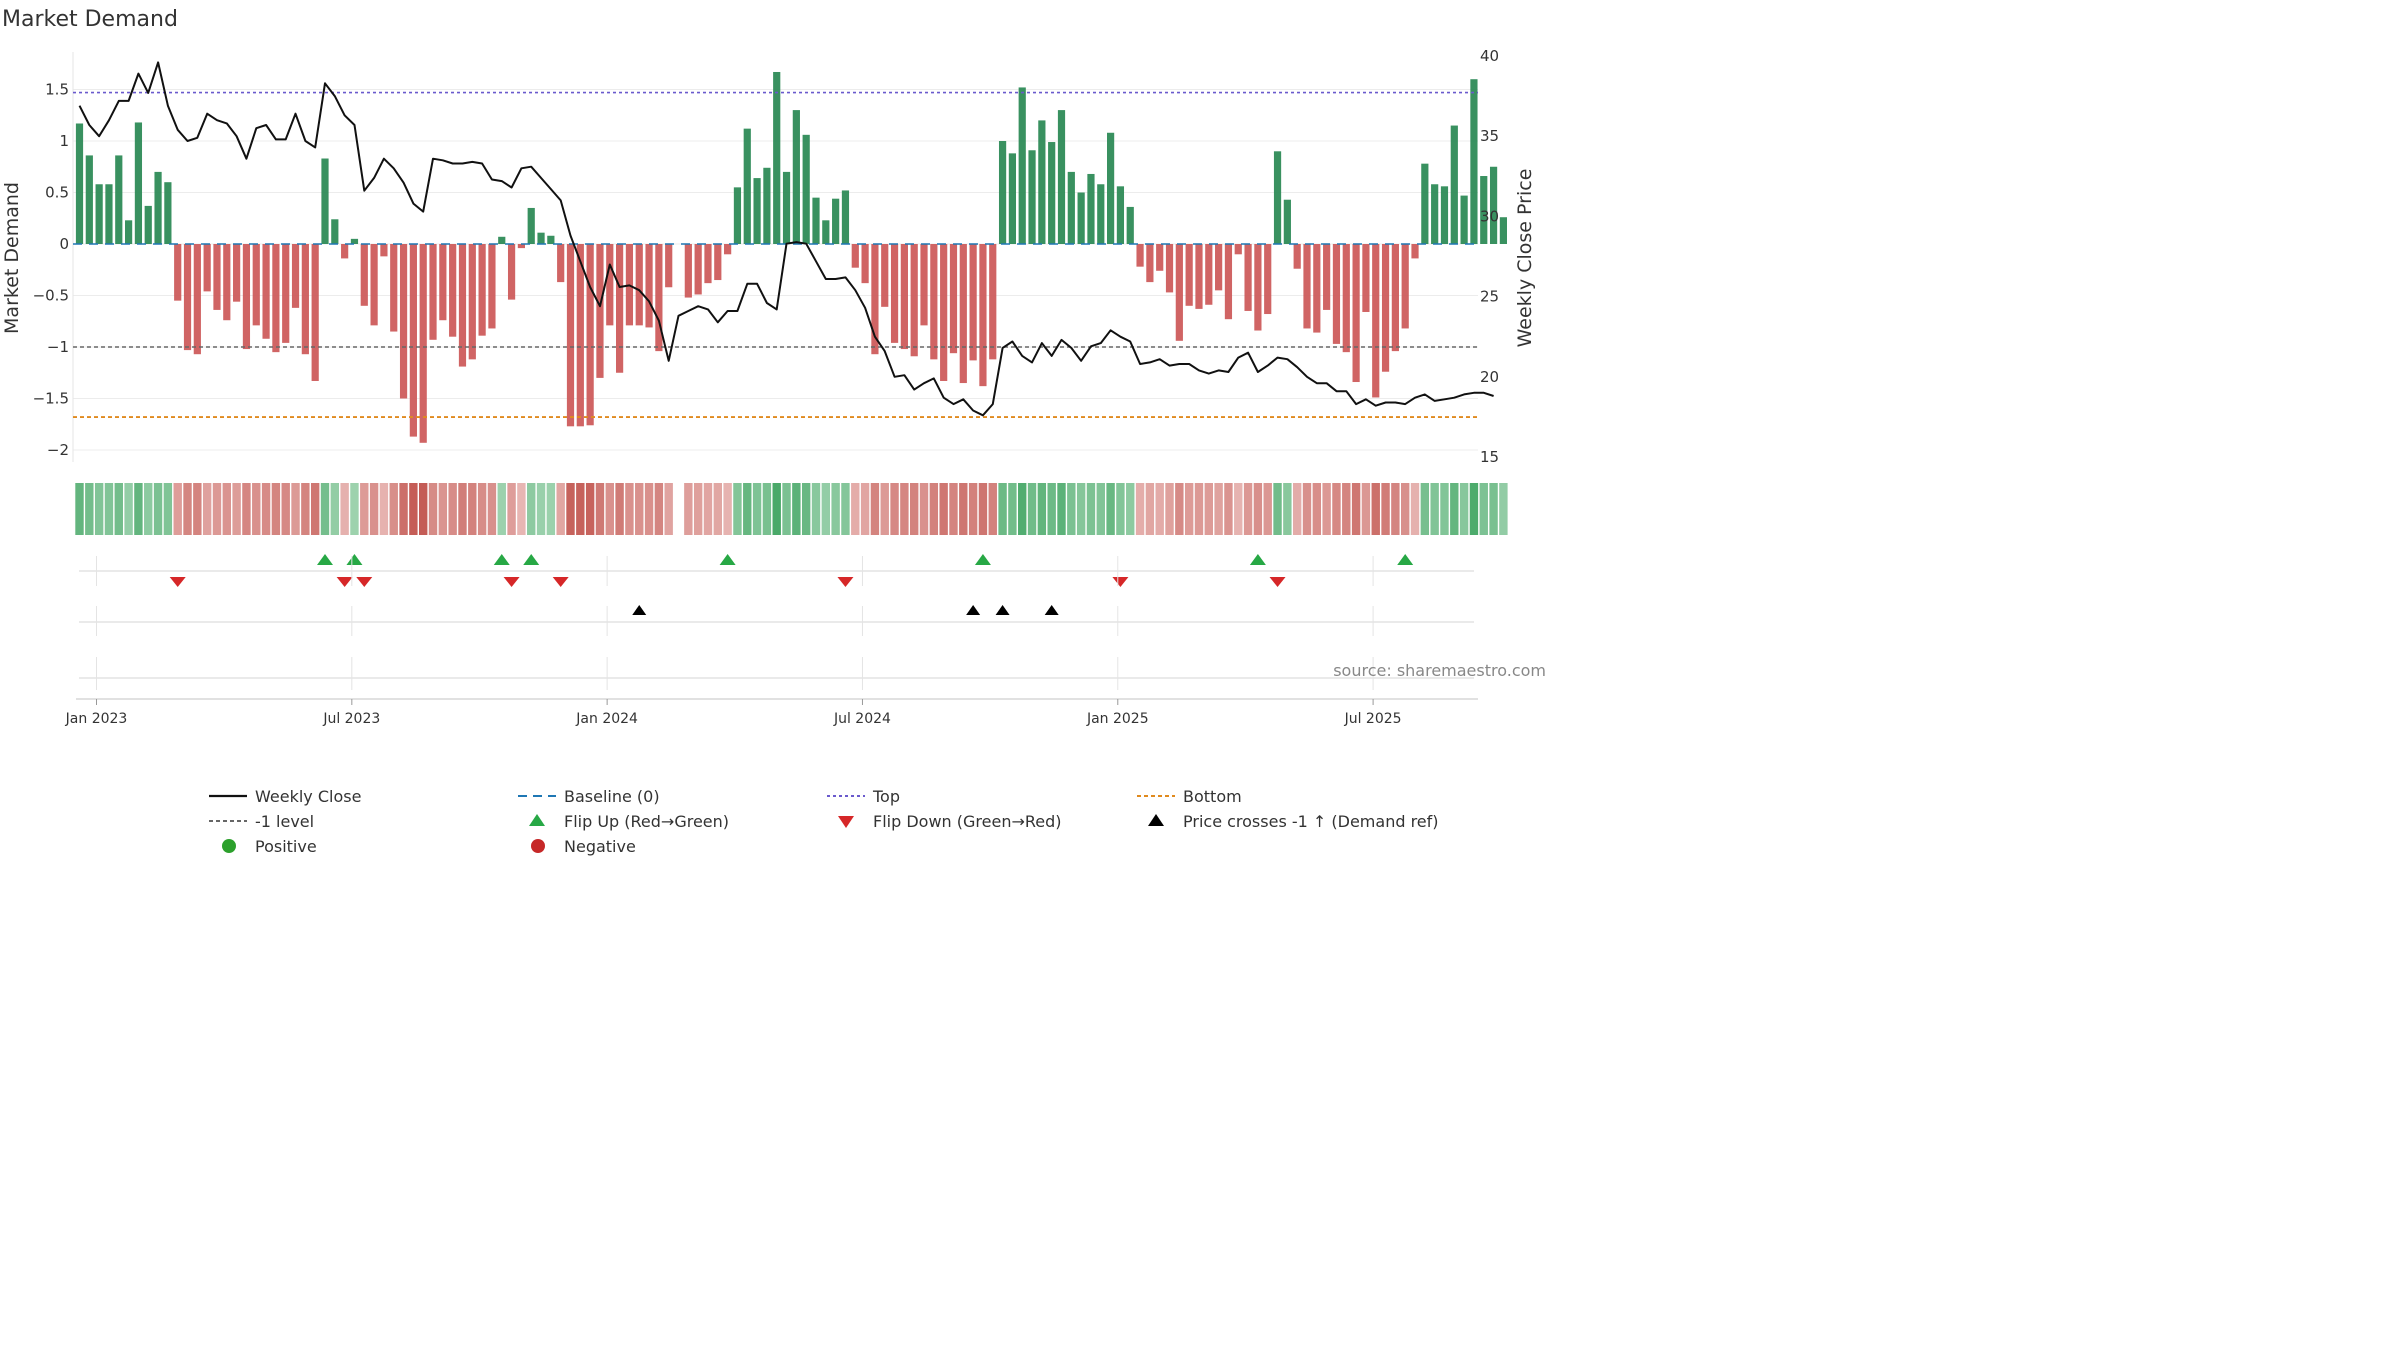 This screenshot has width=2400, height=1350. What do you see at coordinates (1489, 136) in the screenshot?
I see `right-tick-label: 35` at bounding box center [1489, 136].